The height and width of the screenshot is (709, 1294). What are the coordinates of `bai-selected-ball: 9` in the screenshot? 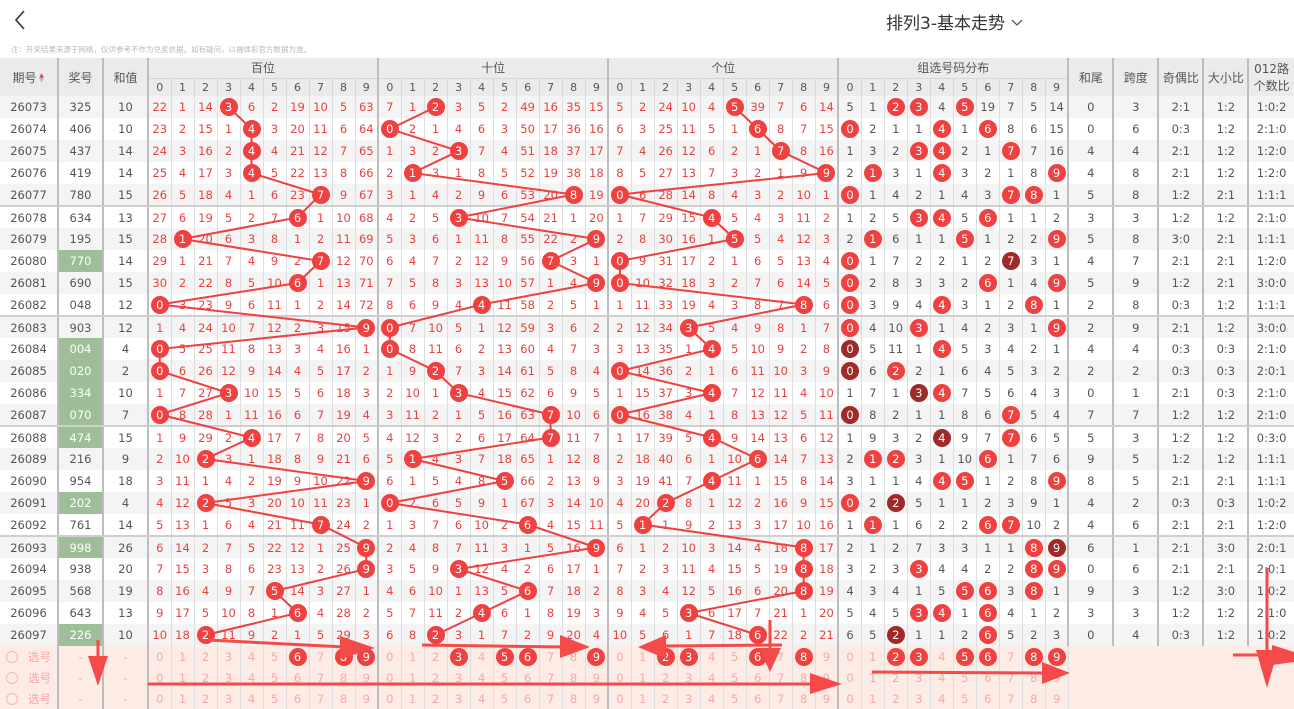 It's located at (366, 656).